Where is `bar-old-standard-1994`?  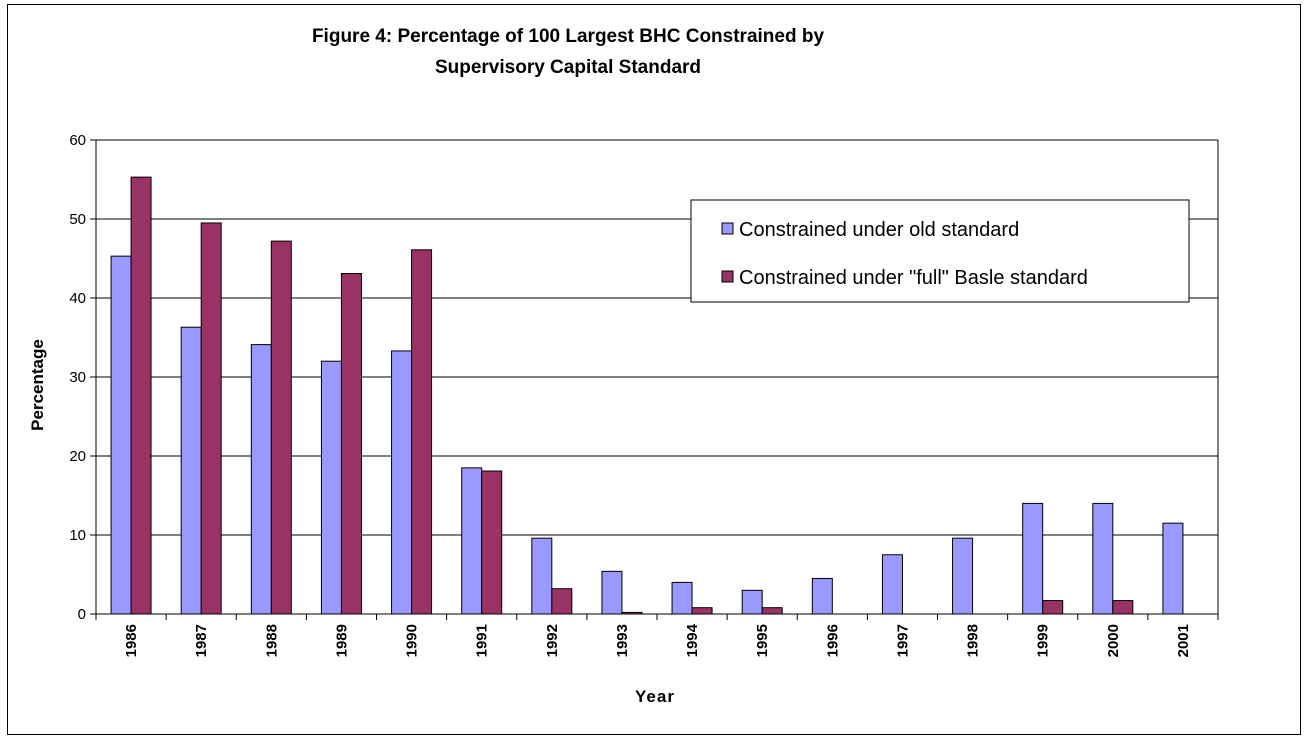
bar-old-standard-1994 is located at coordinates (682, 598).